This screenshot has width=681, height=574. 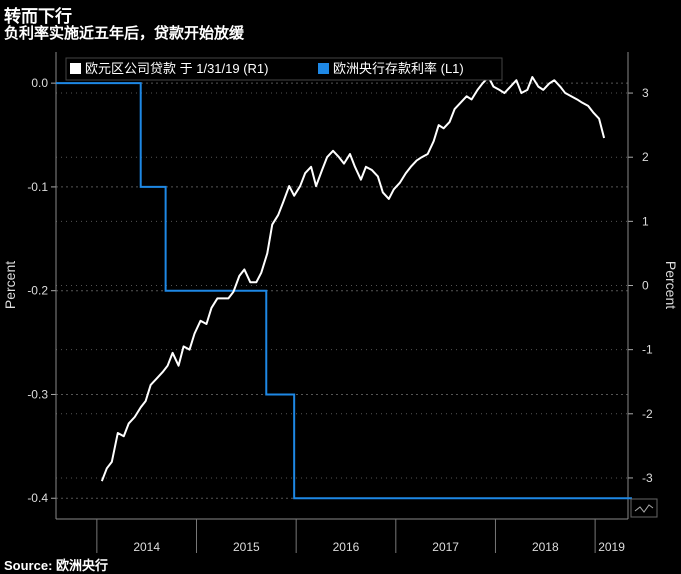 I want to click on left-axis-ticks: 0.0 -0.1 -0.2 -0.3 -0.4, so click(x=41, y=290).